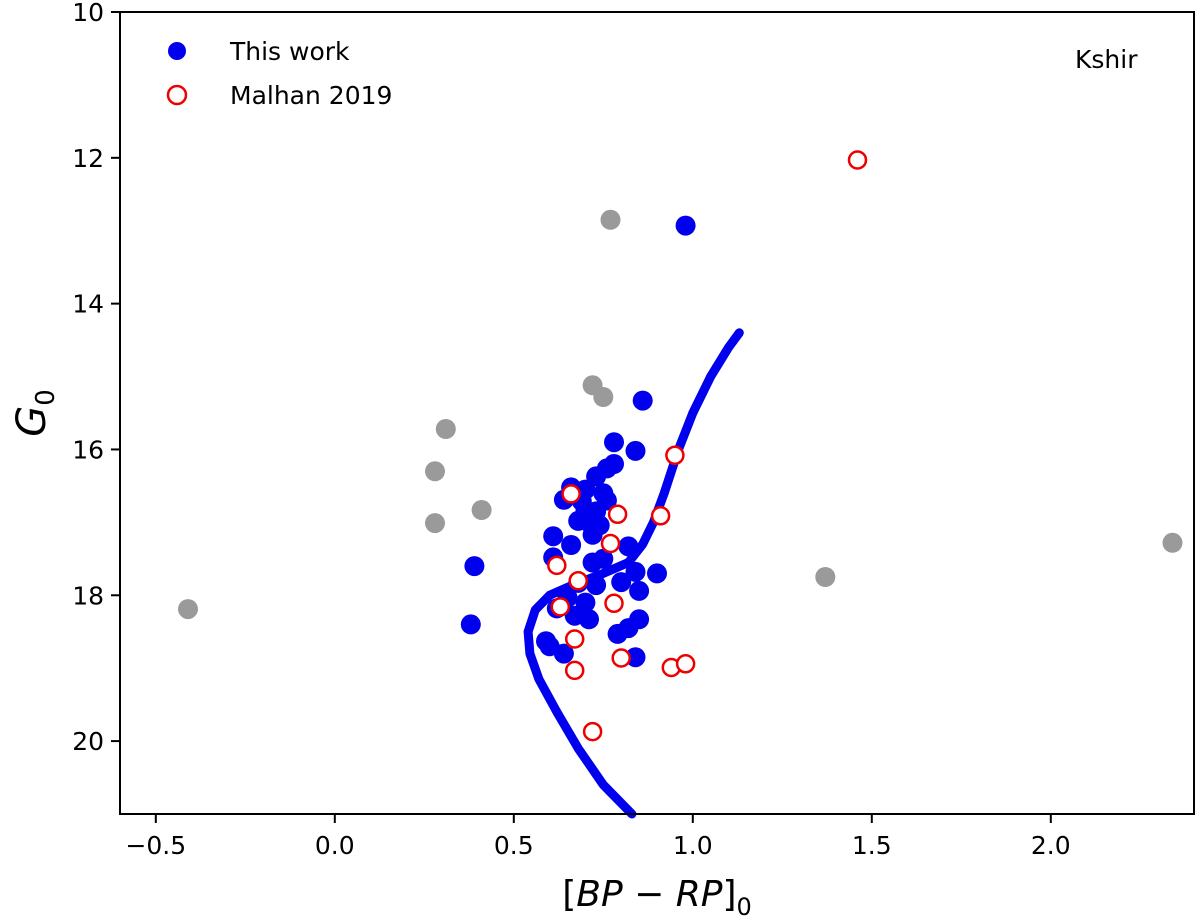 This screenshot has height=920, width=1200. What do you see at coordinates (88, 304) in the screenshot?
I see `y-tick-label: 14` at bounding box center [88, 304].